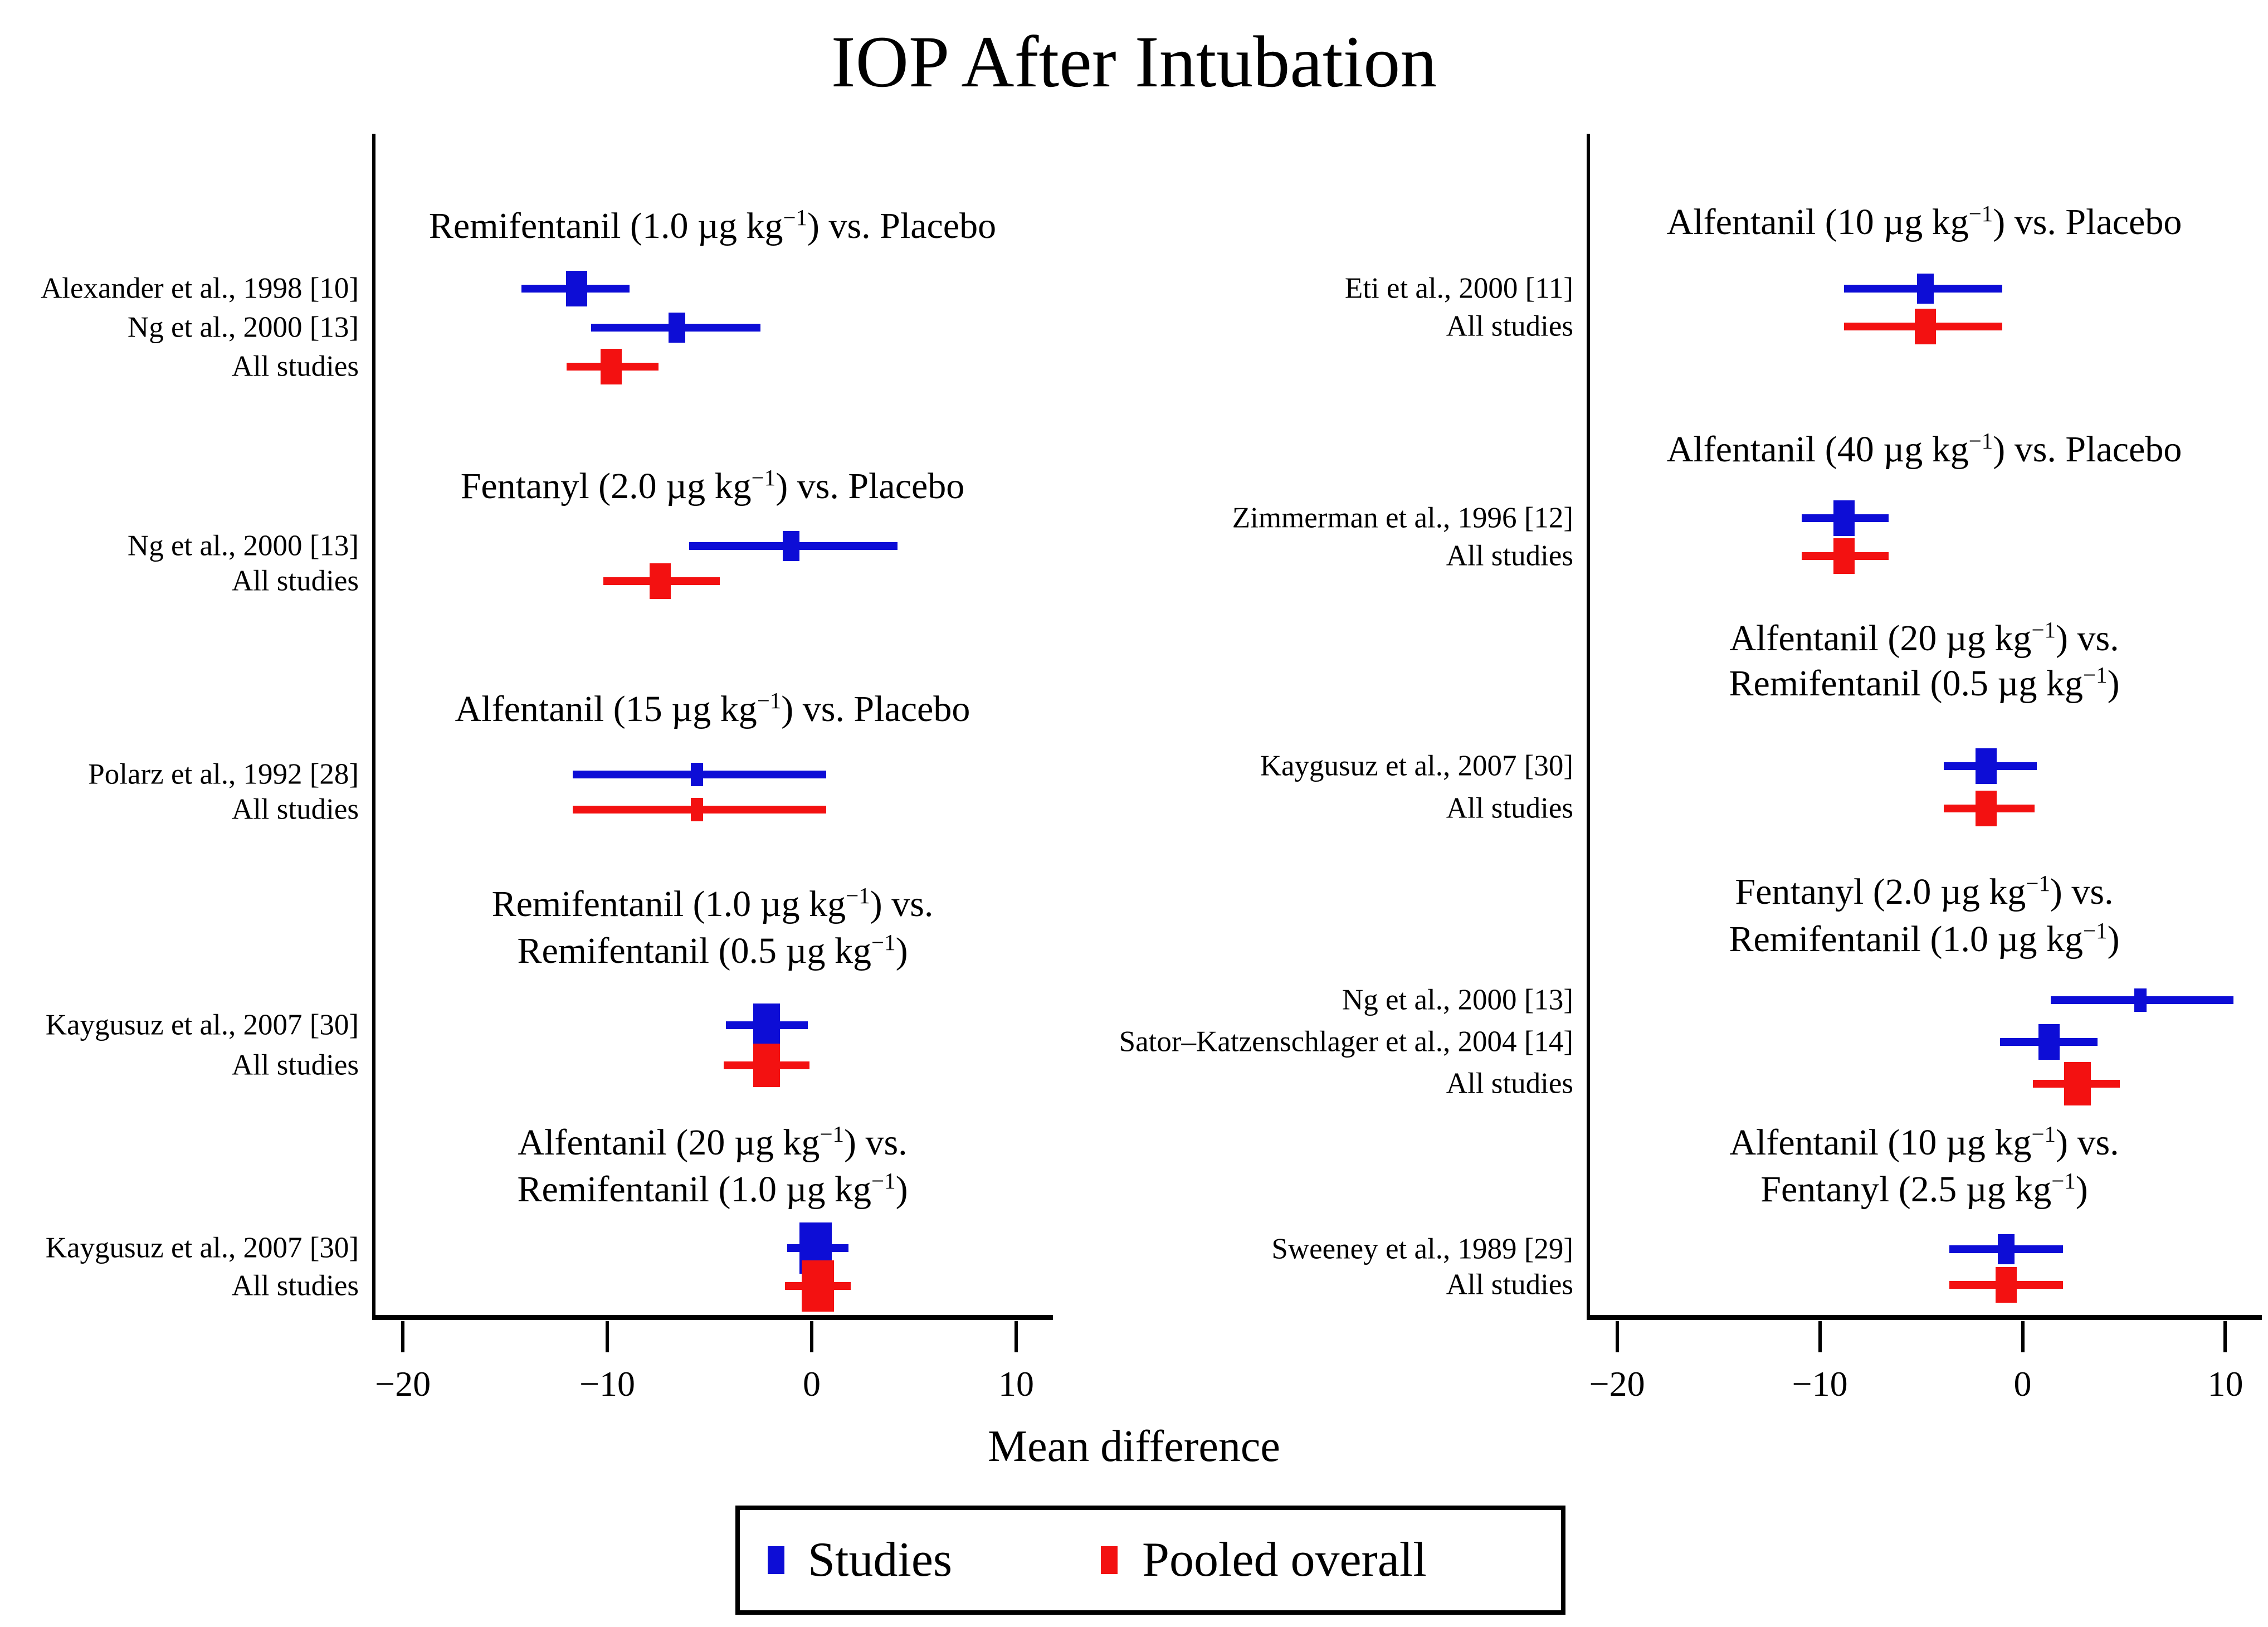 This screenshot has width=2268, height=1627. Describe the element at coordinates (1924, 1142) in the screenshot. I see `group-header: Alfentanil (10 µg kg−1) vs.` at that location.